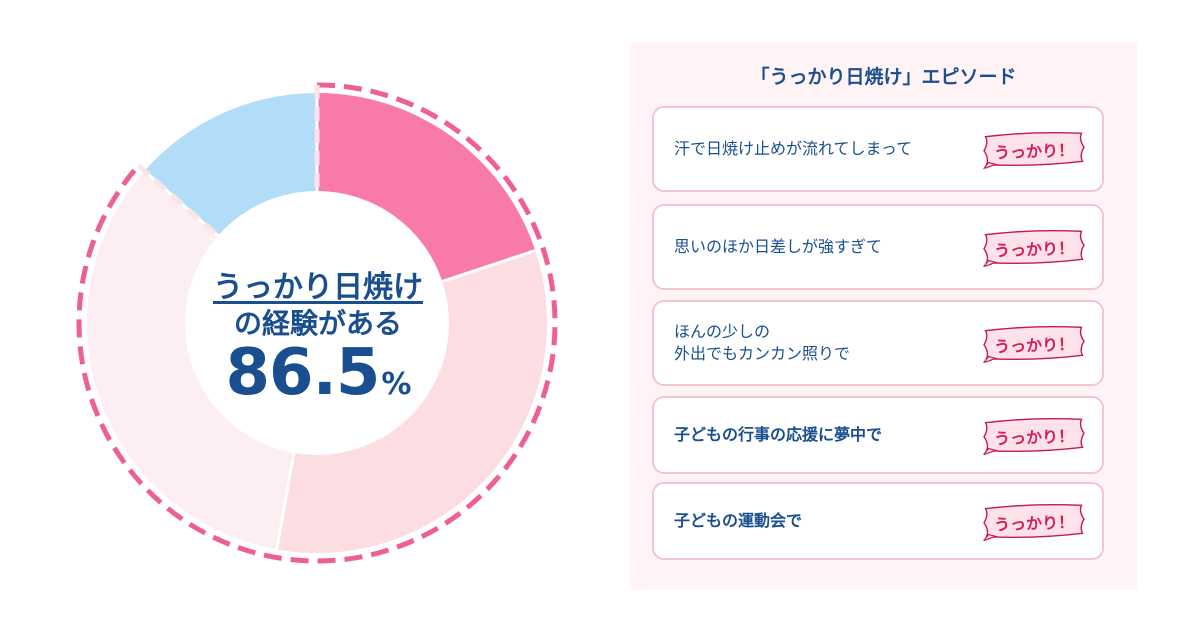  What do you see at coordinates (793, 148) in the screenshot?
I see `episode-text: 汗で日焼け止めが流れてしまって` at bounding box center [793, 148].